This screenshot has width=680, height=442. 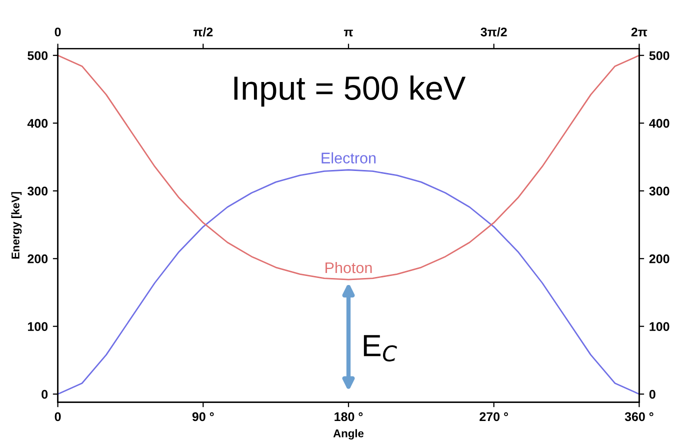 What do you see at coordinates (38, 327) in the screenshot?
I see `y-tick-label: 100` at bounding box center [38, 327].